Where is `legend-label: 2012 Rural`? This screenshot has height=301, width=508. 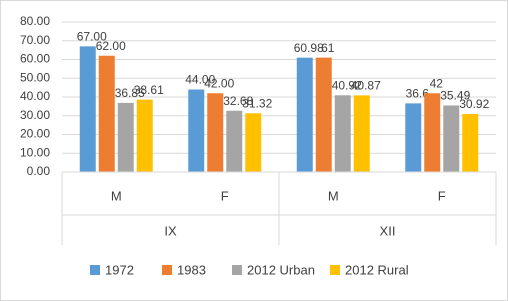
legend-label: 2012 Rural is located at coordinates (377, 269).